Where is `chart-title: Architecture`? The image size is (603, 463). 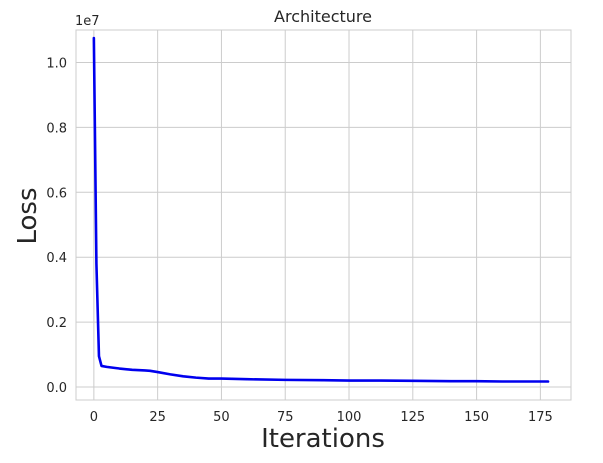 chart-title: Architecture is located at coordinates (323, 16).